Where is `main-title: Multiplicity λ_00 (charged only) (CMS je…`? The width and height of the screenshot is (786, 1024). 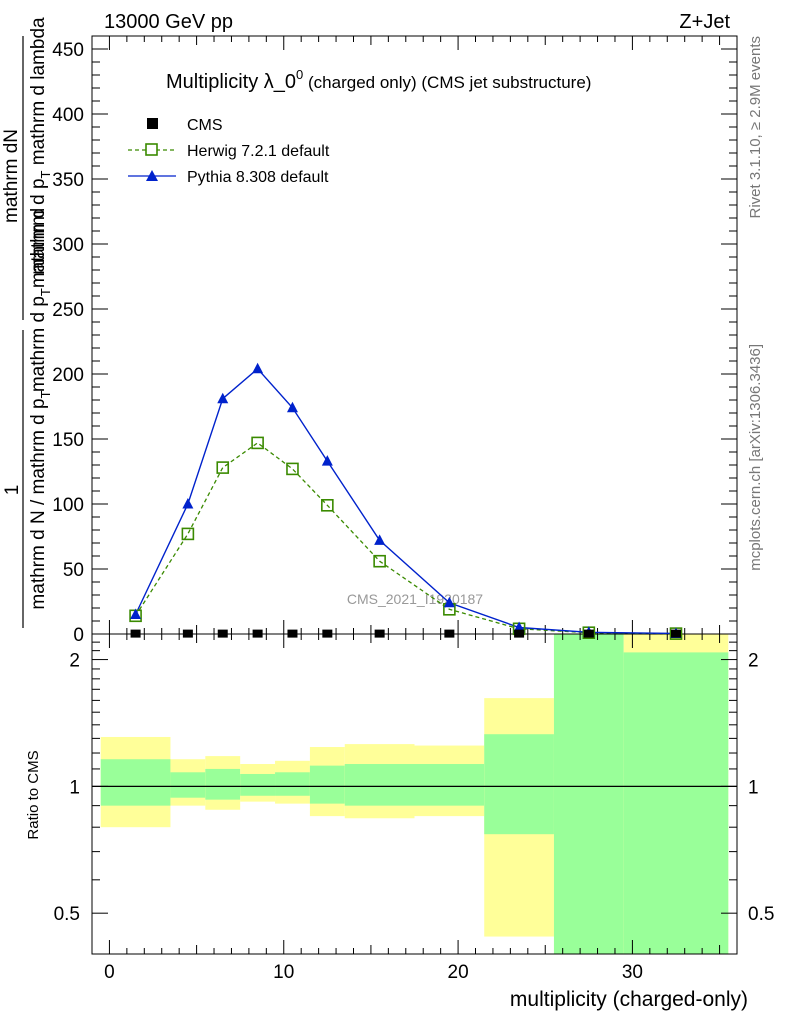
main-title: Multiplicity λ_00 (charged only) (CMS je… is located at coordinates (378, 80).